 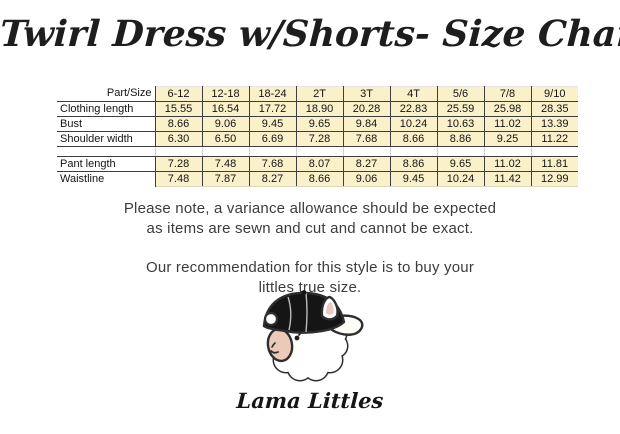 What do you see at coordinates (460, 94) in the screenshot?
I see `header-size: 5/6` at bounding box center [460, 94].